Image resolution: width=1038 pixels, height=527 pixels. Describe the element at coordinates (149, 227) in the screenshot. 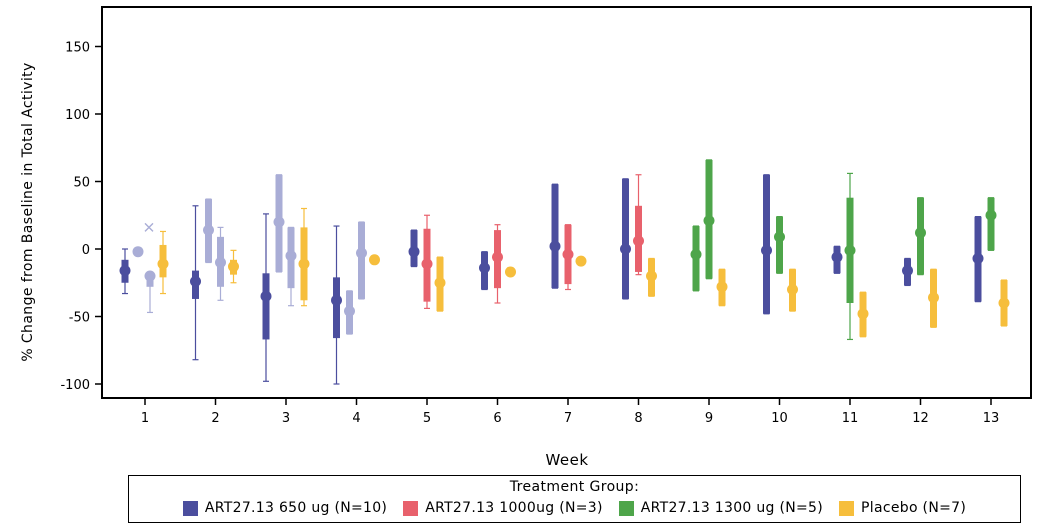

I see `outlier-marker` at that location.